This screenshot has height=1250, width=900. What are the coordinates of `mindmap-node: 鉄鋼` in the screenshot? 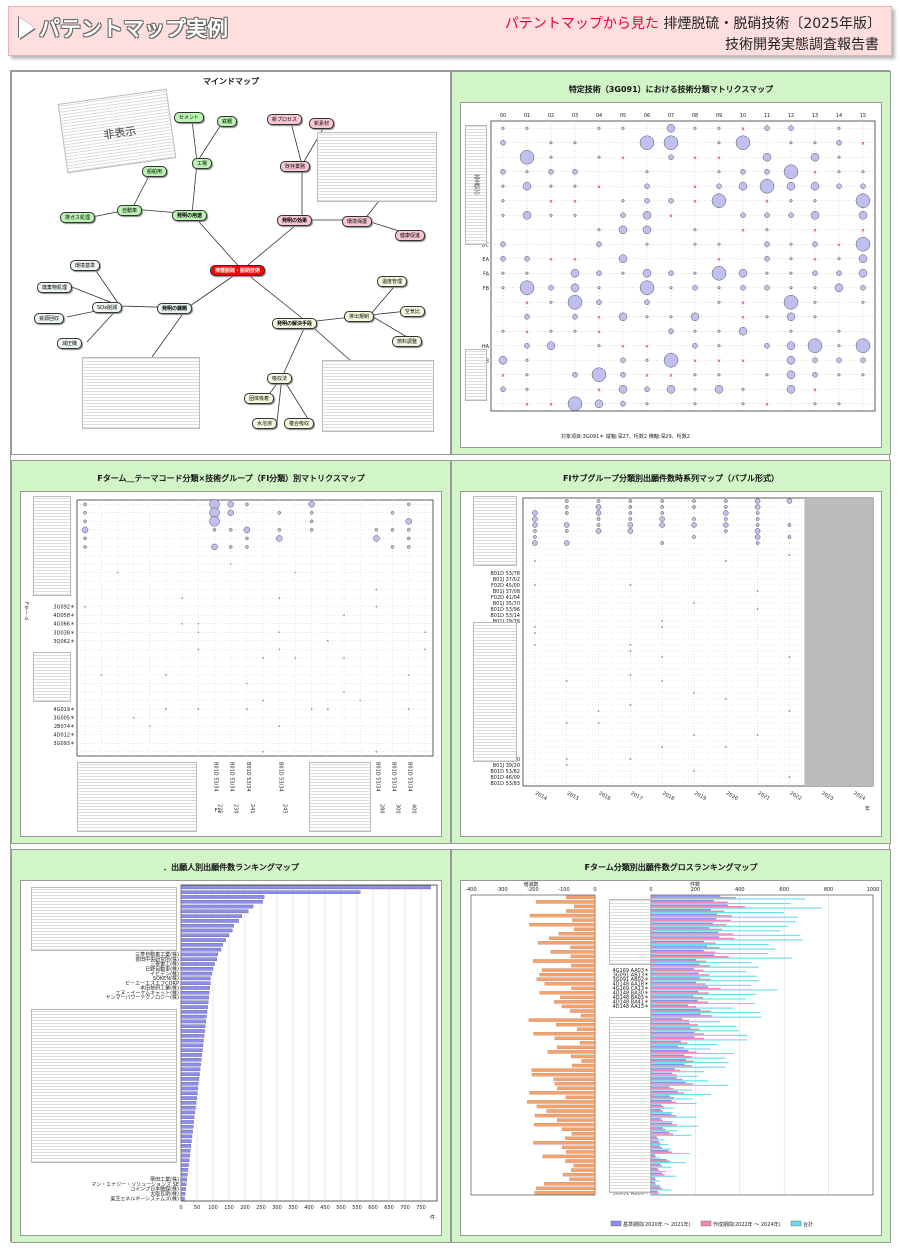 It's located at (227, 121).